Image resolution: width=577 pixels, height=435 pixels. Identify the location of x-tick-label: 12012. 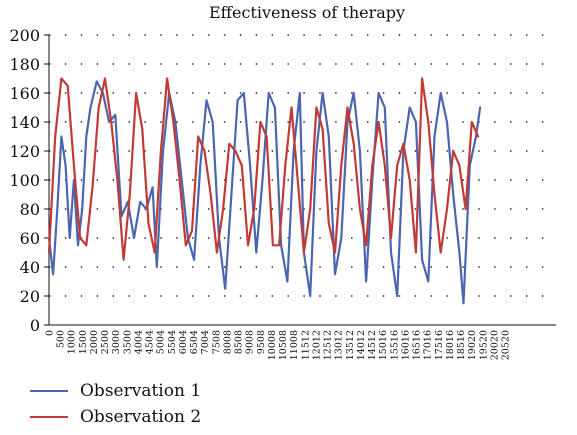
(316, 345).